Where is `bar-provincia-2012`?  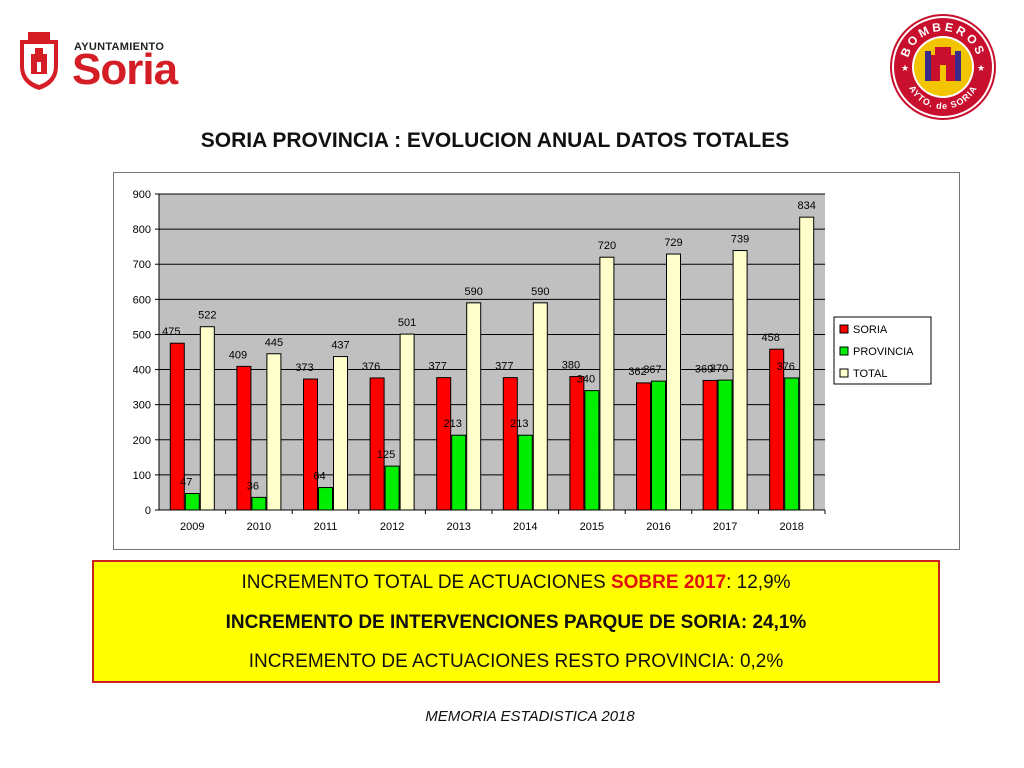
bar-provincia-2012 is located at coordinates (392, 488).